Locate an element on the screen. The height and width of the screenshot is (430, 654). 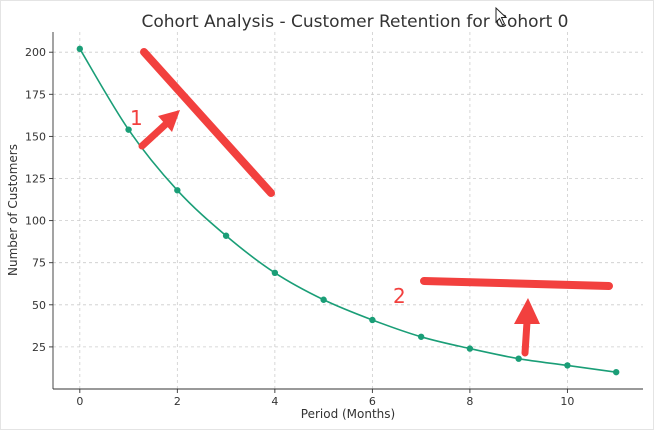
y-tick-label: 100 is located at coordinates (35, 221).